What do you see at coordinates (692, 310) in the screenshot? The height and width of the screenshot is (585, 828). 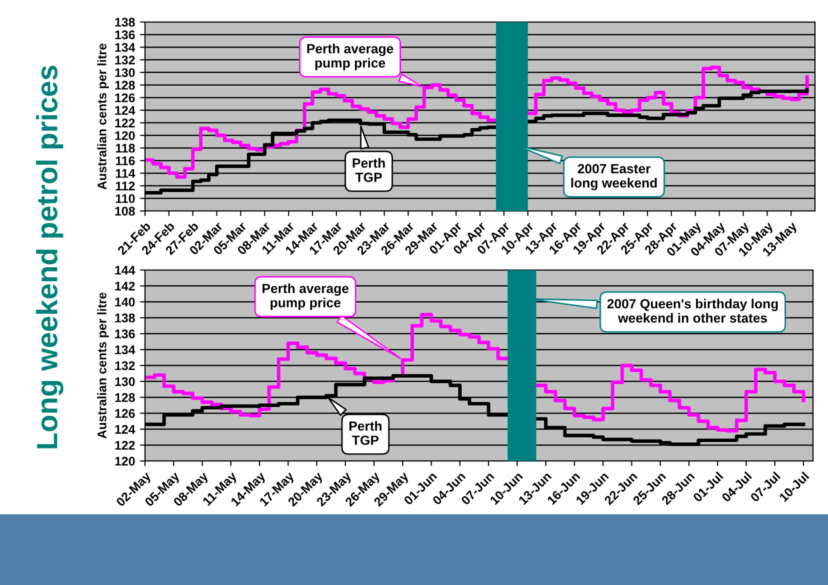 I see `band-label: 2007 Queen's birthday long weekend in other states` at bounding box center [692, 310].